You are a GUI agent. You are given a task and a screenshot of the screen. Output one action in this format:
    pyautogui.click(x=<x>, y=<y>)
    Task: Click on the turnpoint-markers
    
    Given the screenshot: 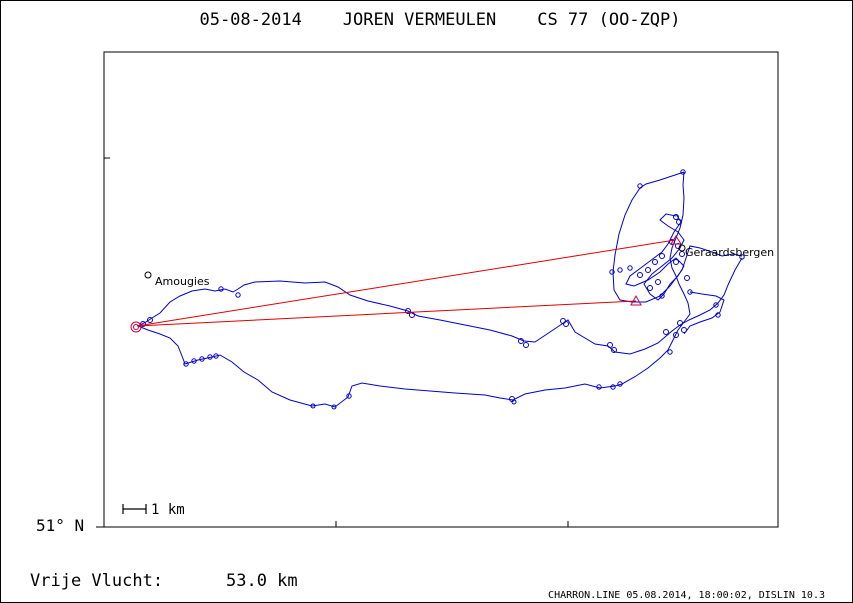 What is the action you would take?
    pyautogui.click(x=406, y=284)
    